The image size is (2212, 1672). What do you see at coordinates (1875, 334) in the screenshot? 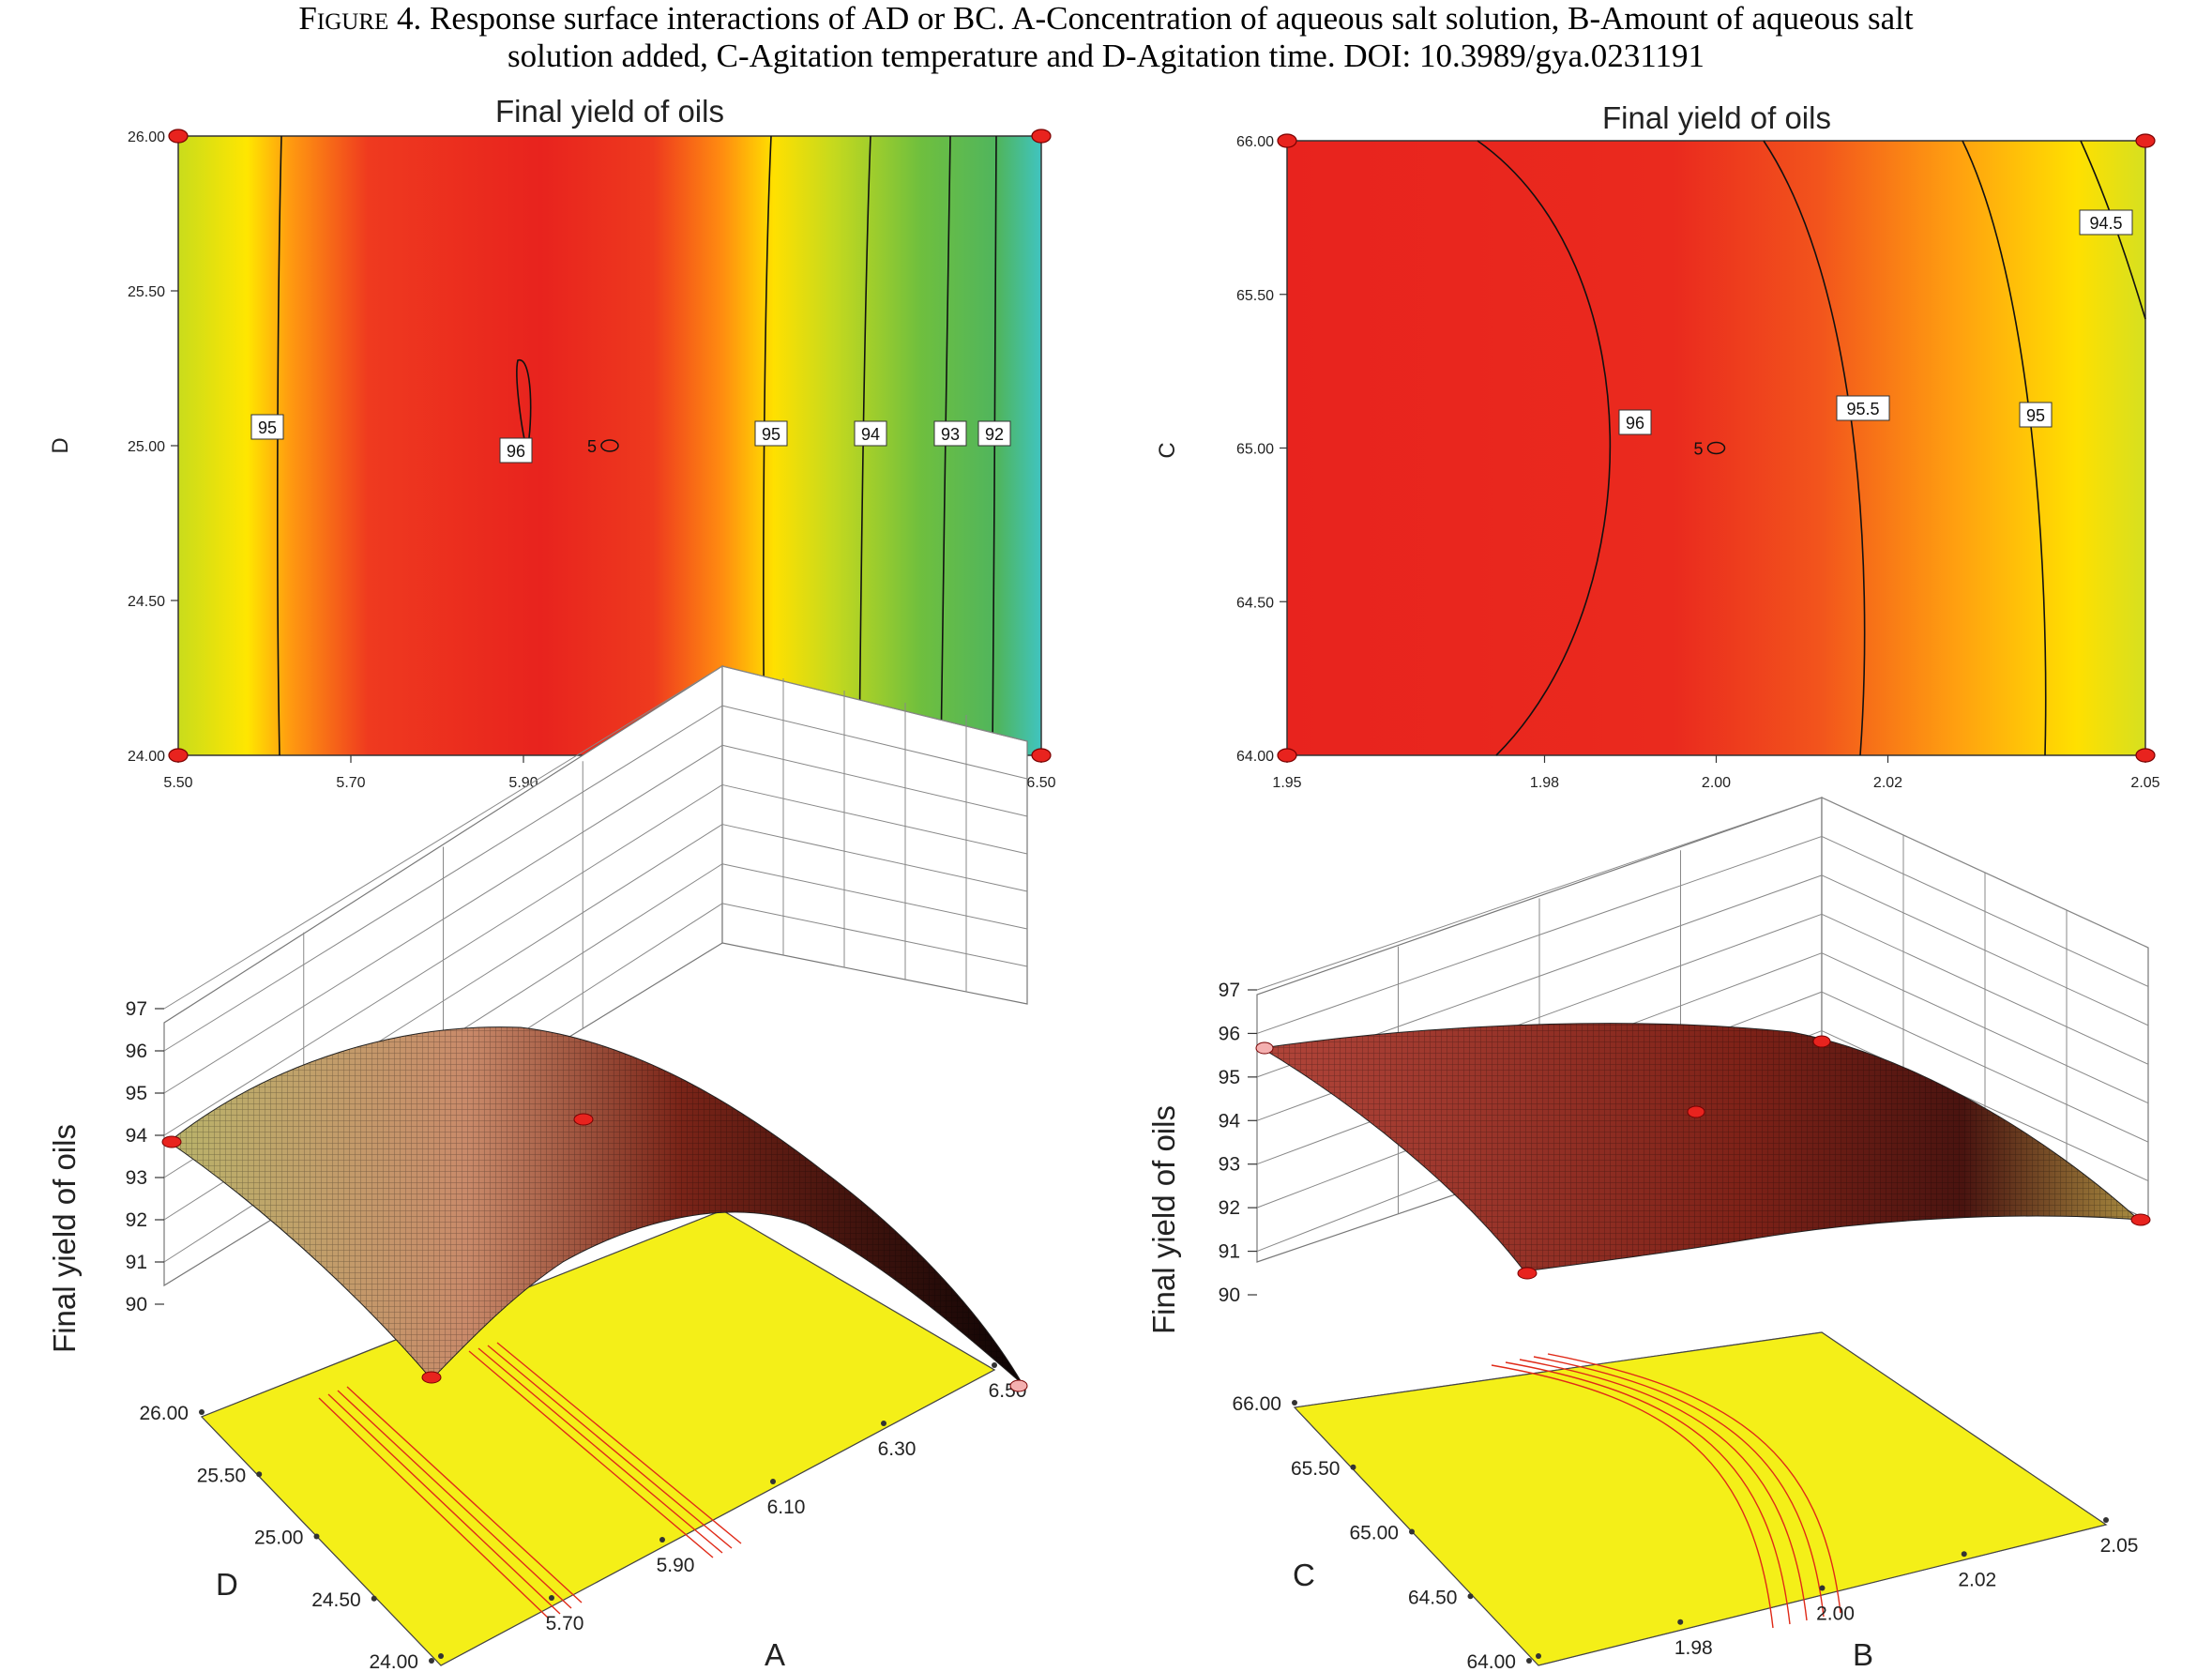
I see `contour-labels-bc: 96 95.5 95 94.5 5` at bounding box center [1875, 334].